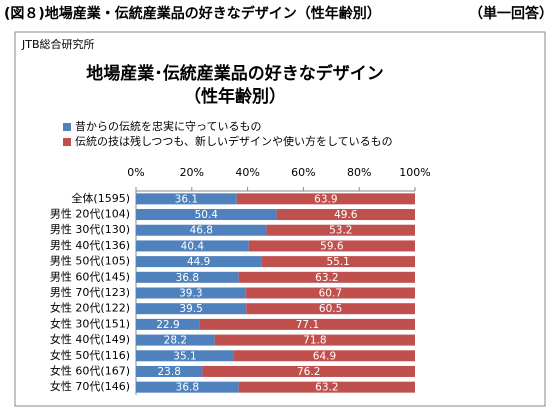 The width and height of the screenshot is (557, 412). What do you see at coordinates (192, 172) in the screenshot?
I see `x-tick-label: 20%` at bounding box center [192, 172].